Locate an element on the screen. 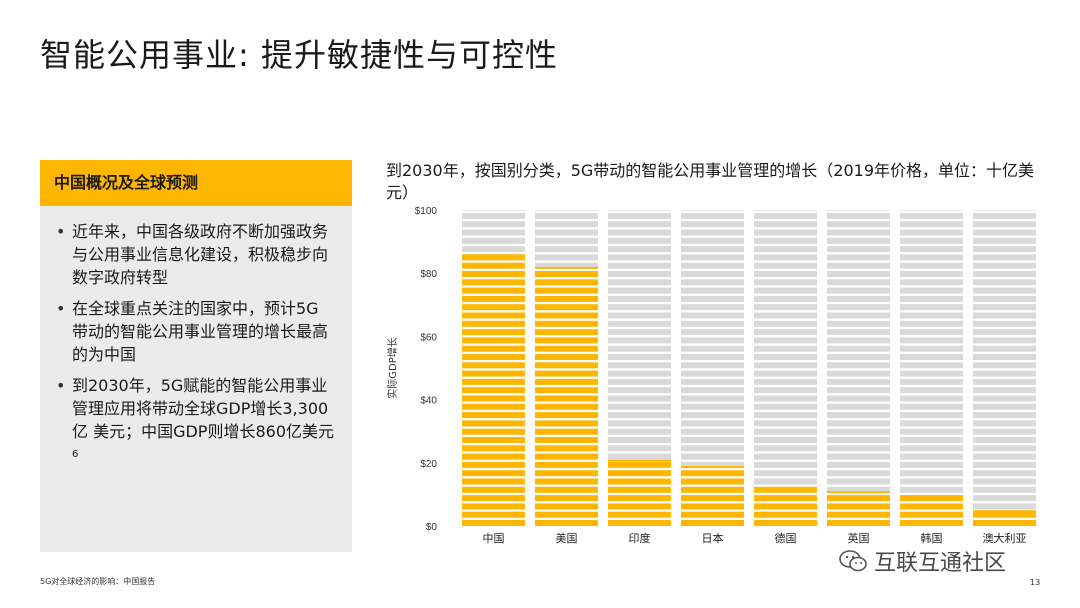  x-tick-label: 日本 is located at coordinates (713, 538).